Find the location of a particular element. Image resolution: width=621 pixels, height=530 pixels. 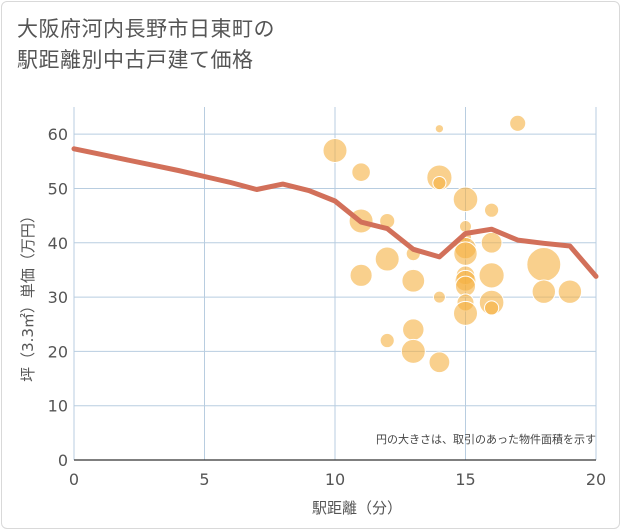

y-tick-label: 10 is located at coordinates (58, 406).